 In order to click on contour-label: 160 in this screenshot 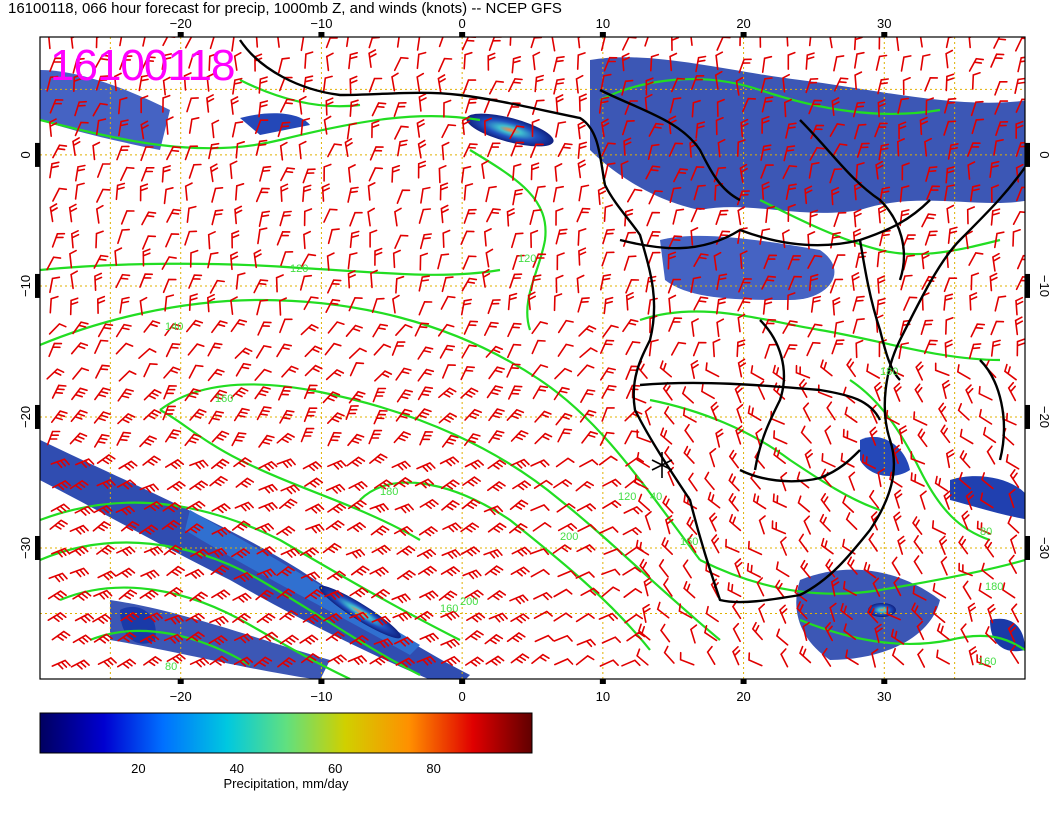, I will do `click(987, 662)`.